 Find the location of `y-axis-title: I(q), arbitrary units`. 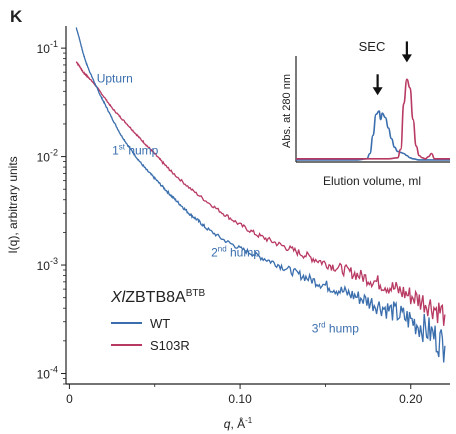

y-axis-title: I(q), arbitrary units is located at coordinates (13, 204).